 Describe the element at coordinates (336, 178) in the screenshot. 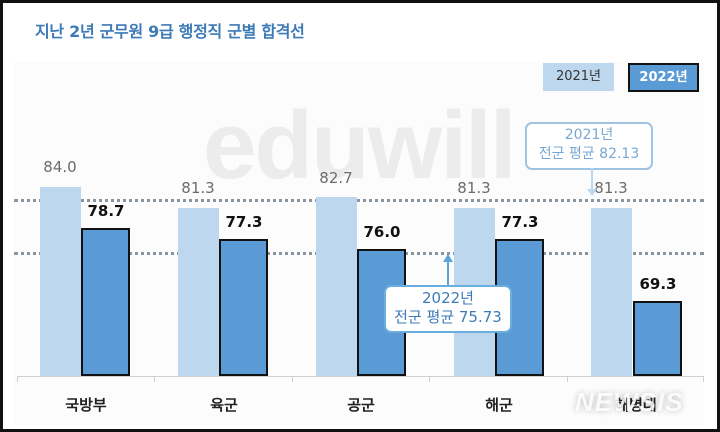

I see `value-2021-airforce: 82.7` at that location.